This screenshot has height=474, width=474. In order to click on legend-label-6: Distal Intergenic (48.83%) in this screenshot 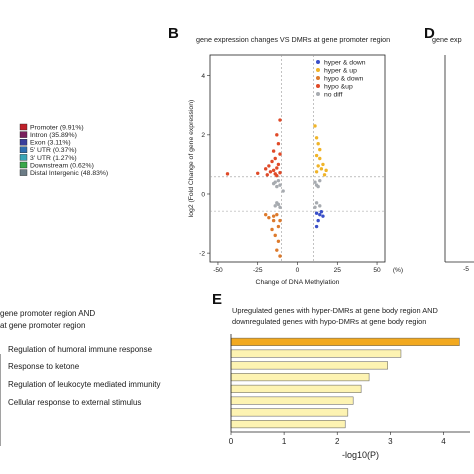, I will do `click(69, 173)`.